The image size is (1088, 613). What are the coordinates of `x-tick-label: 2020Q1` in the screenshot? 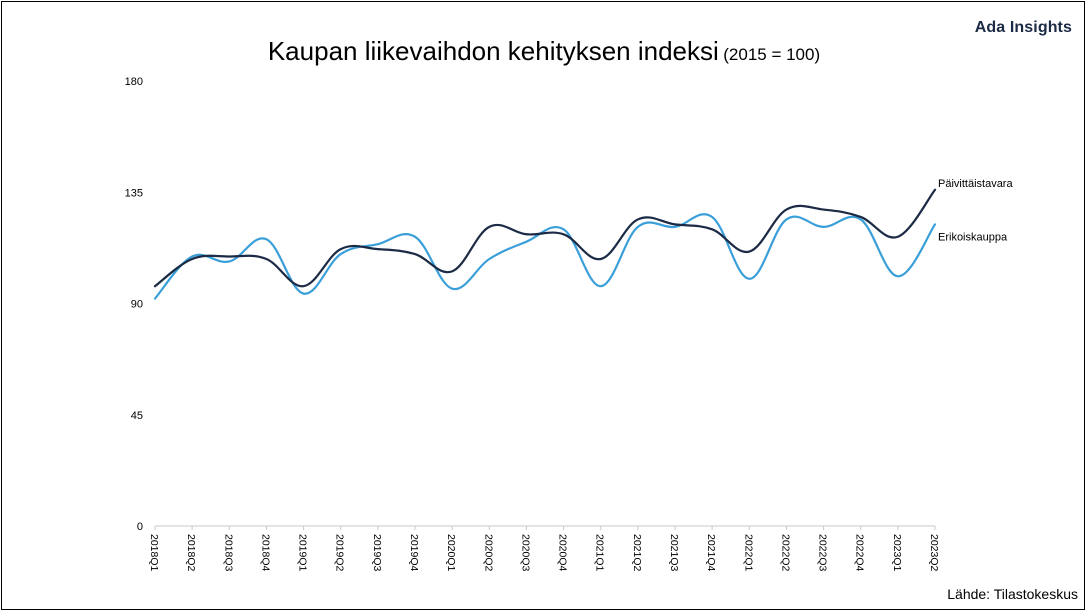 It's located at (451, 553).